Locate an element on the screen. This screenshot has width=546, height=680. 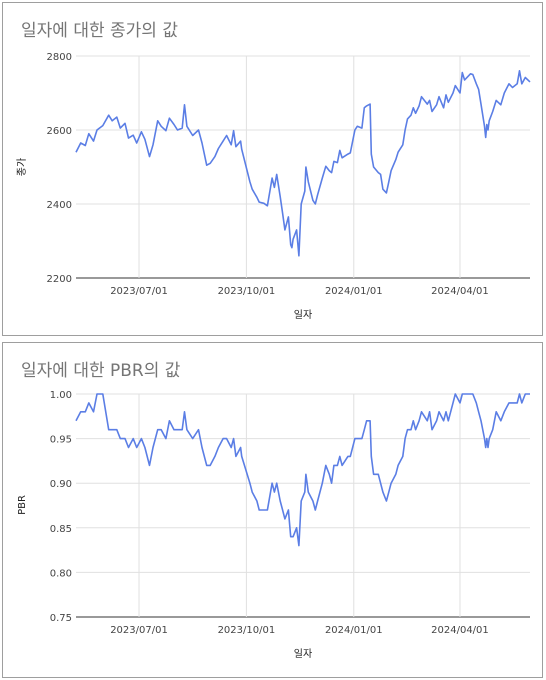
y-tick-label: 0.95 is located at coordinates (61, 440).